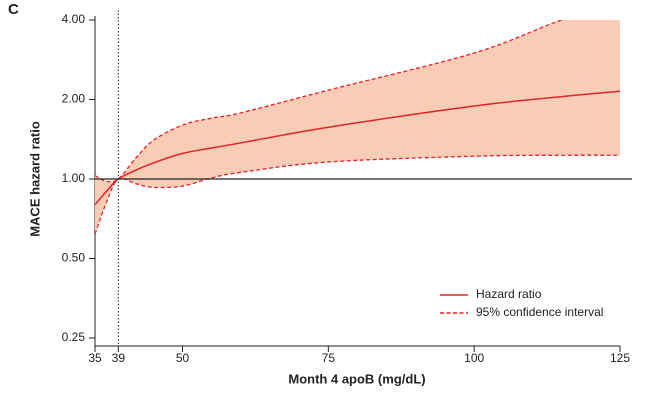 Image resolution: width=655 pixels, height=398 pixels. Describe the element at coordinates (74, 178) in the screenshot. I see `y-tick-label: 1.00` at that location.